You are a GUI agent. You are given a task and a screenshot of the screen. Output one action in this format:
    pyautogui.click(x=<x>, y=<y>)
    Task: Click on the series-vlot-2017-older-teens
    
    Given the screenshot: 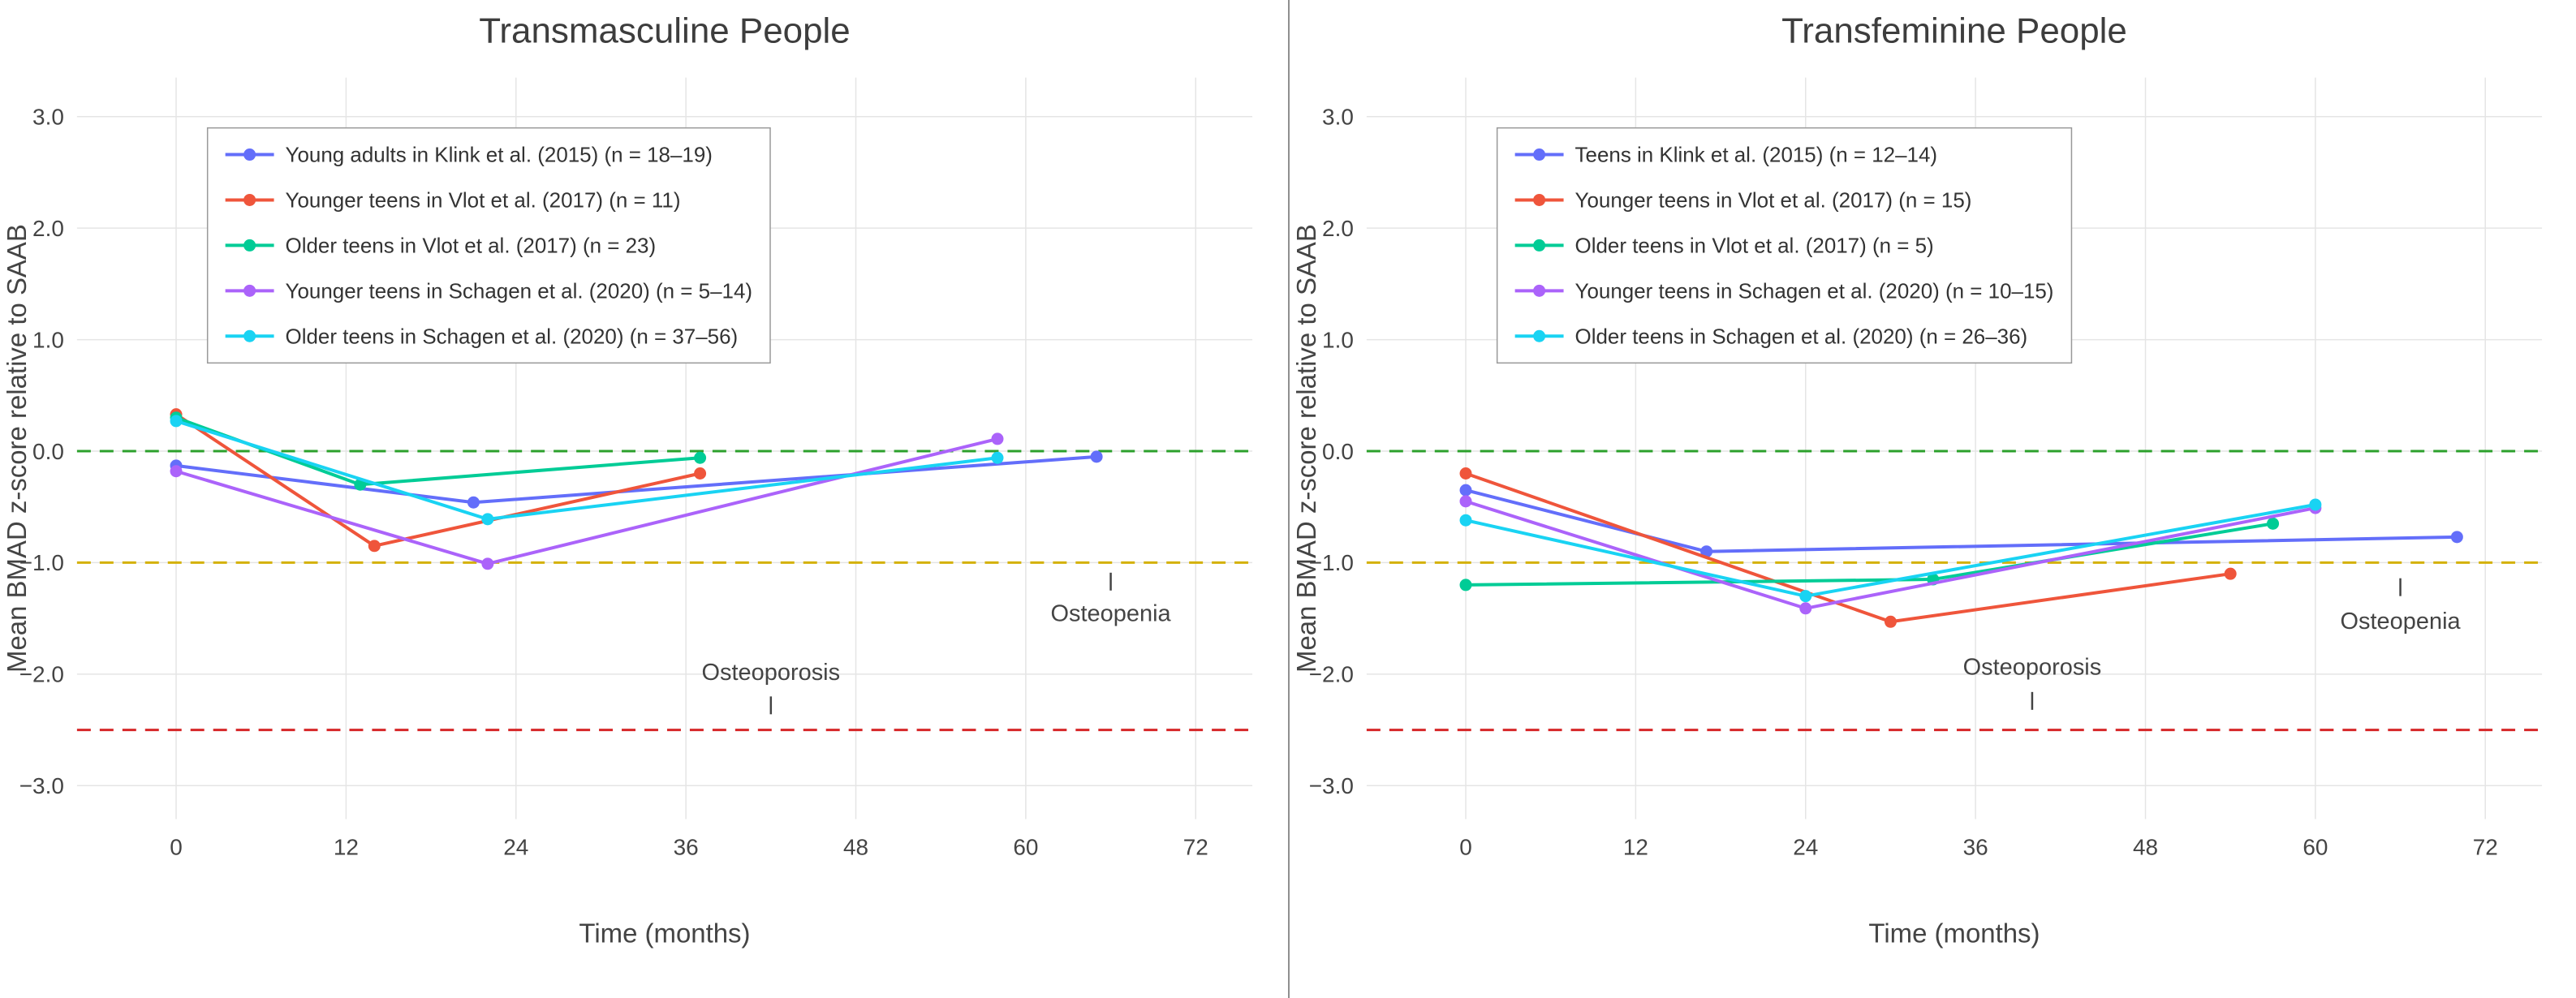 What is the action you would take?
    pyautogui.click(x=1870, y=554)
    